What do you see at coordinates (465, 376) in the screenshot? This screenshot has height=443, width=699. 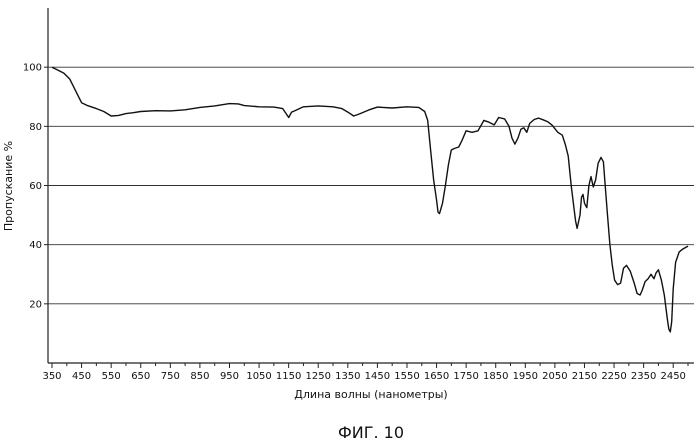 I see `x-tick-label-1750: 1750` at bounding box center [465, 376].